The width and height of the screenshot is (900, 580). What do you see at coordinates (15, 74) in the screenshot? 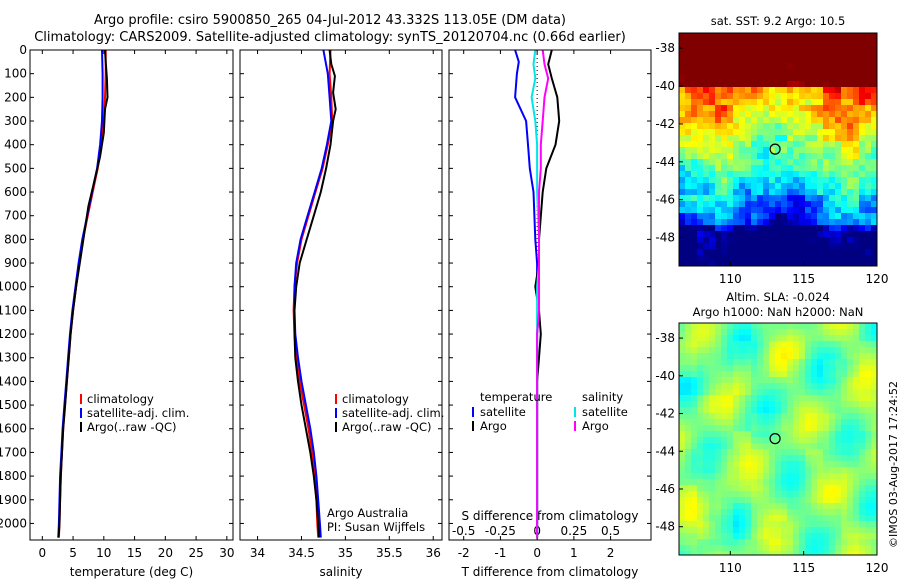
I see `y-tick-label: 100` at bounding box center [15, 74].